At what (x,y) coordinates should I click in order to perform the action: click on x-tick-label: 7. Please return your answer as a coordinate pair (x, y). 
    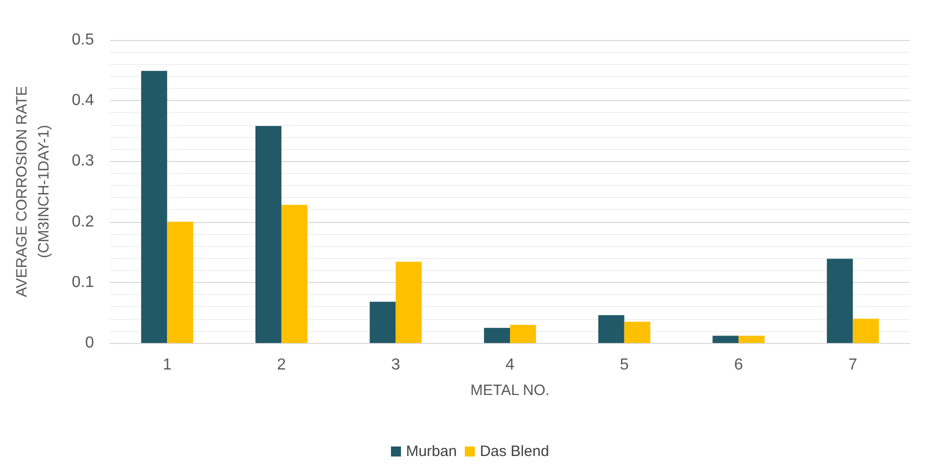
    Looking at the image, I should click on (853, 365).